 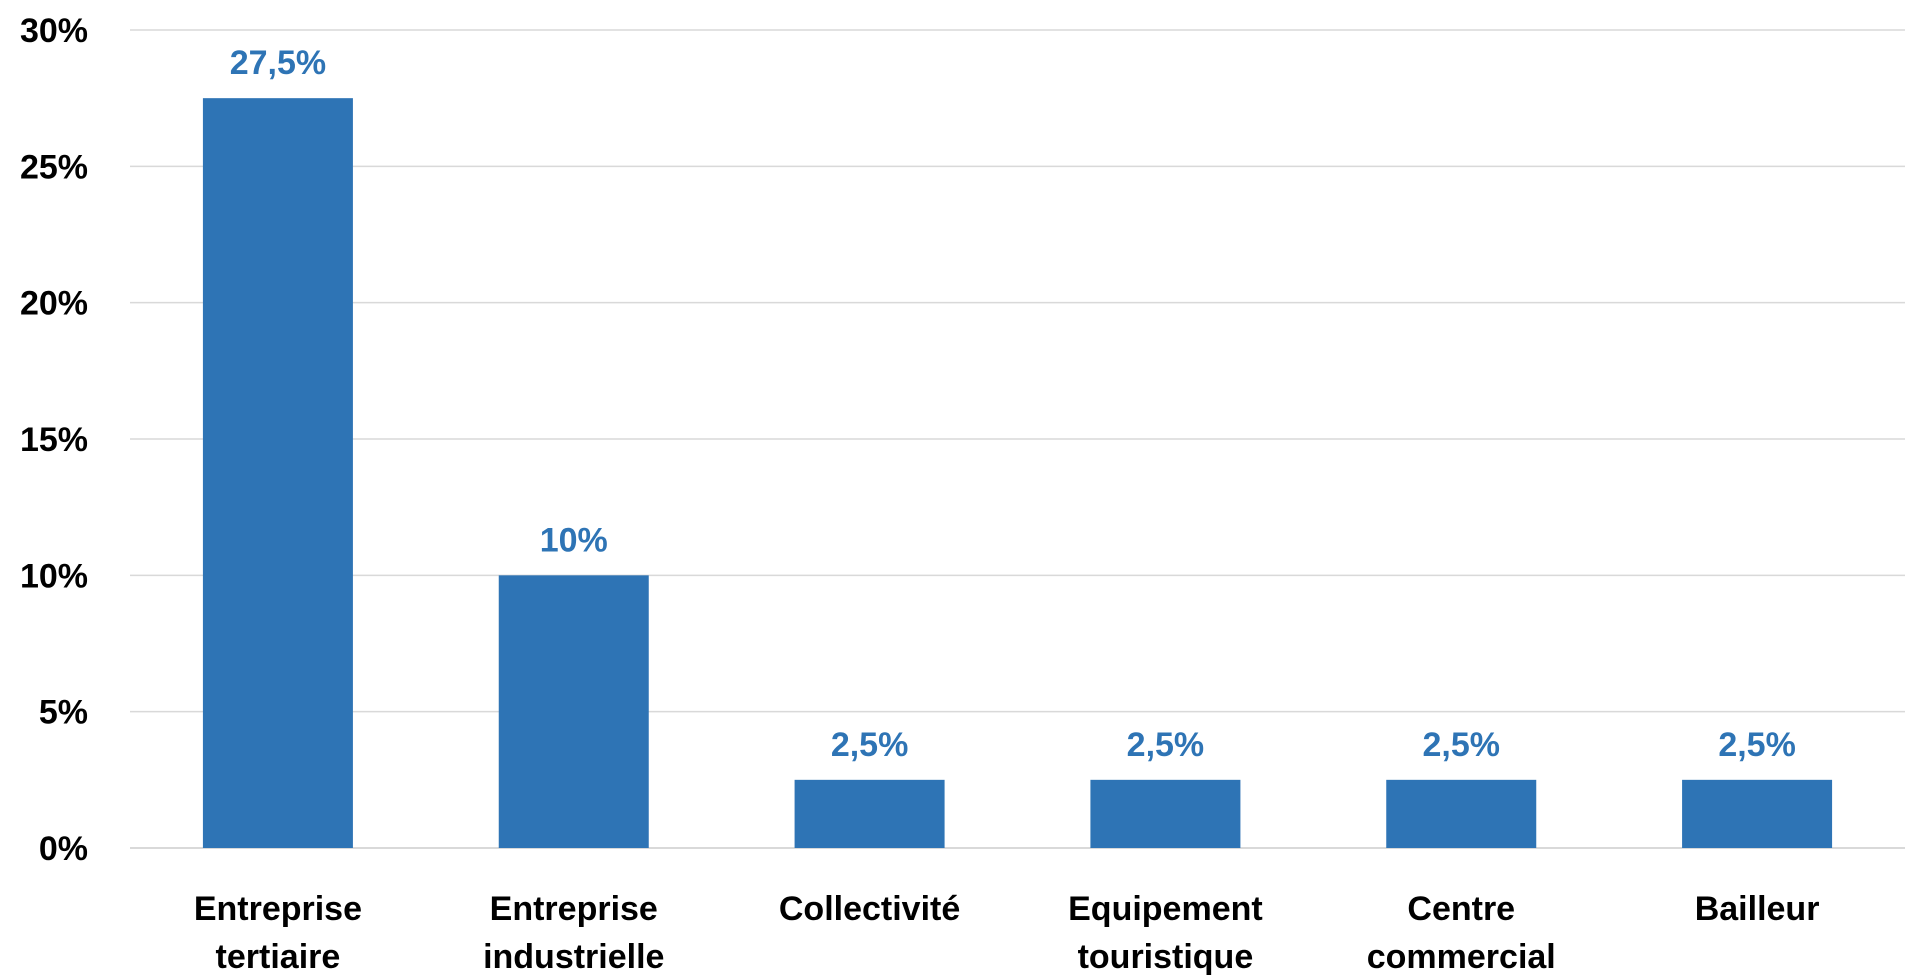 I want to click on data-label-4: 2,5%, so click(x=1166, y=745).